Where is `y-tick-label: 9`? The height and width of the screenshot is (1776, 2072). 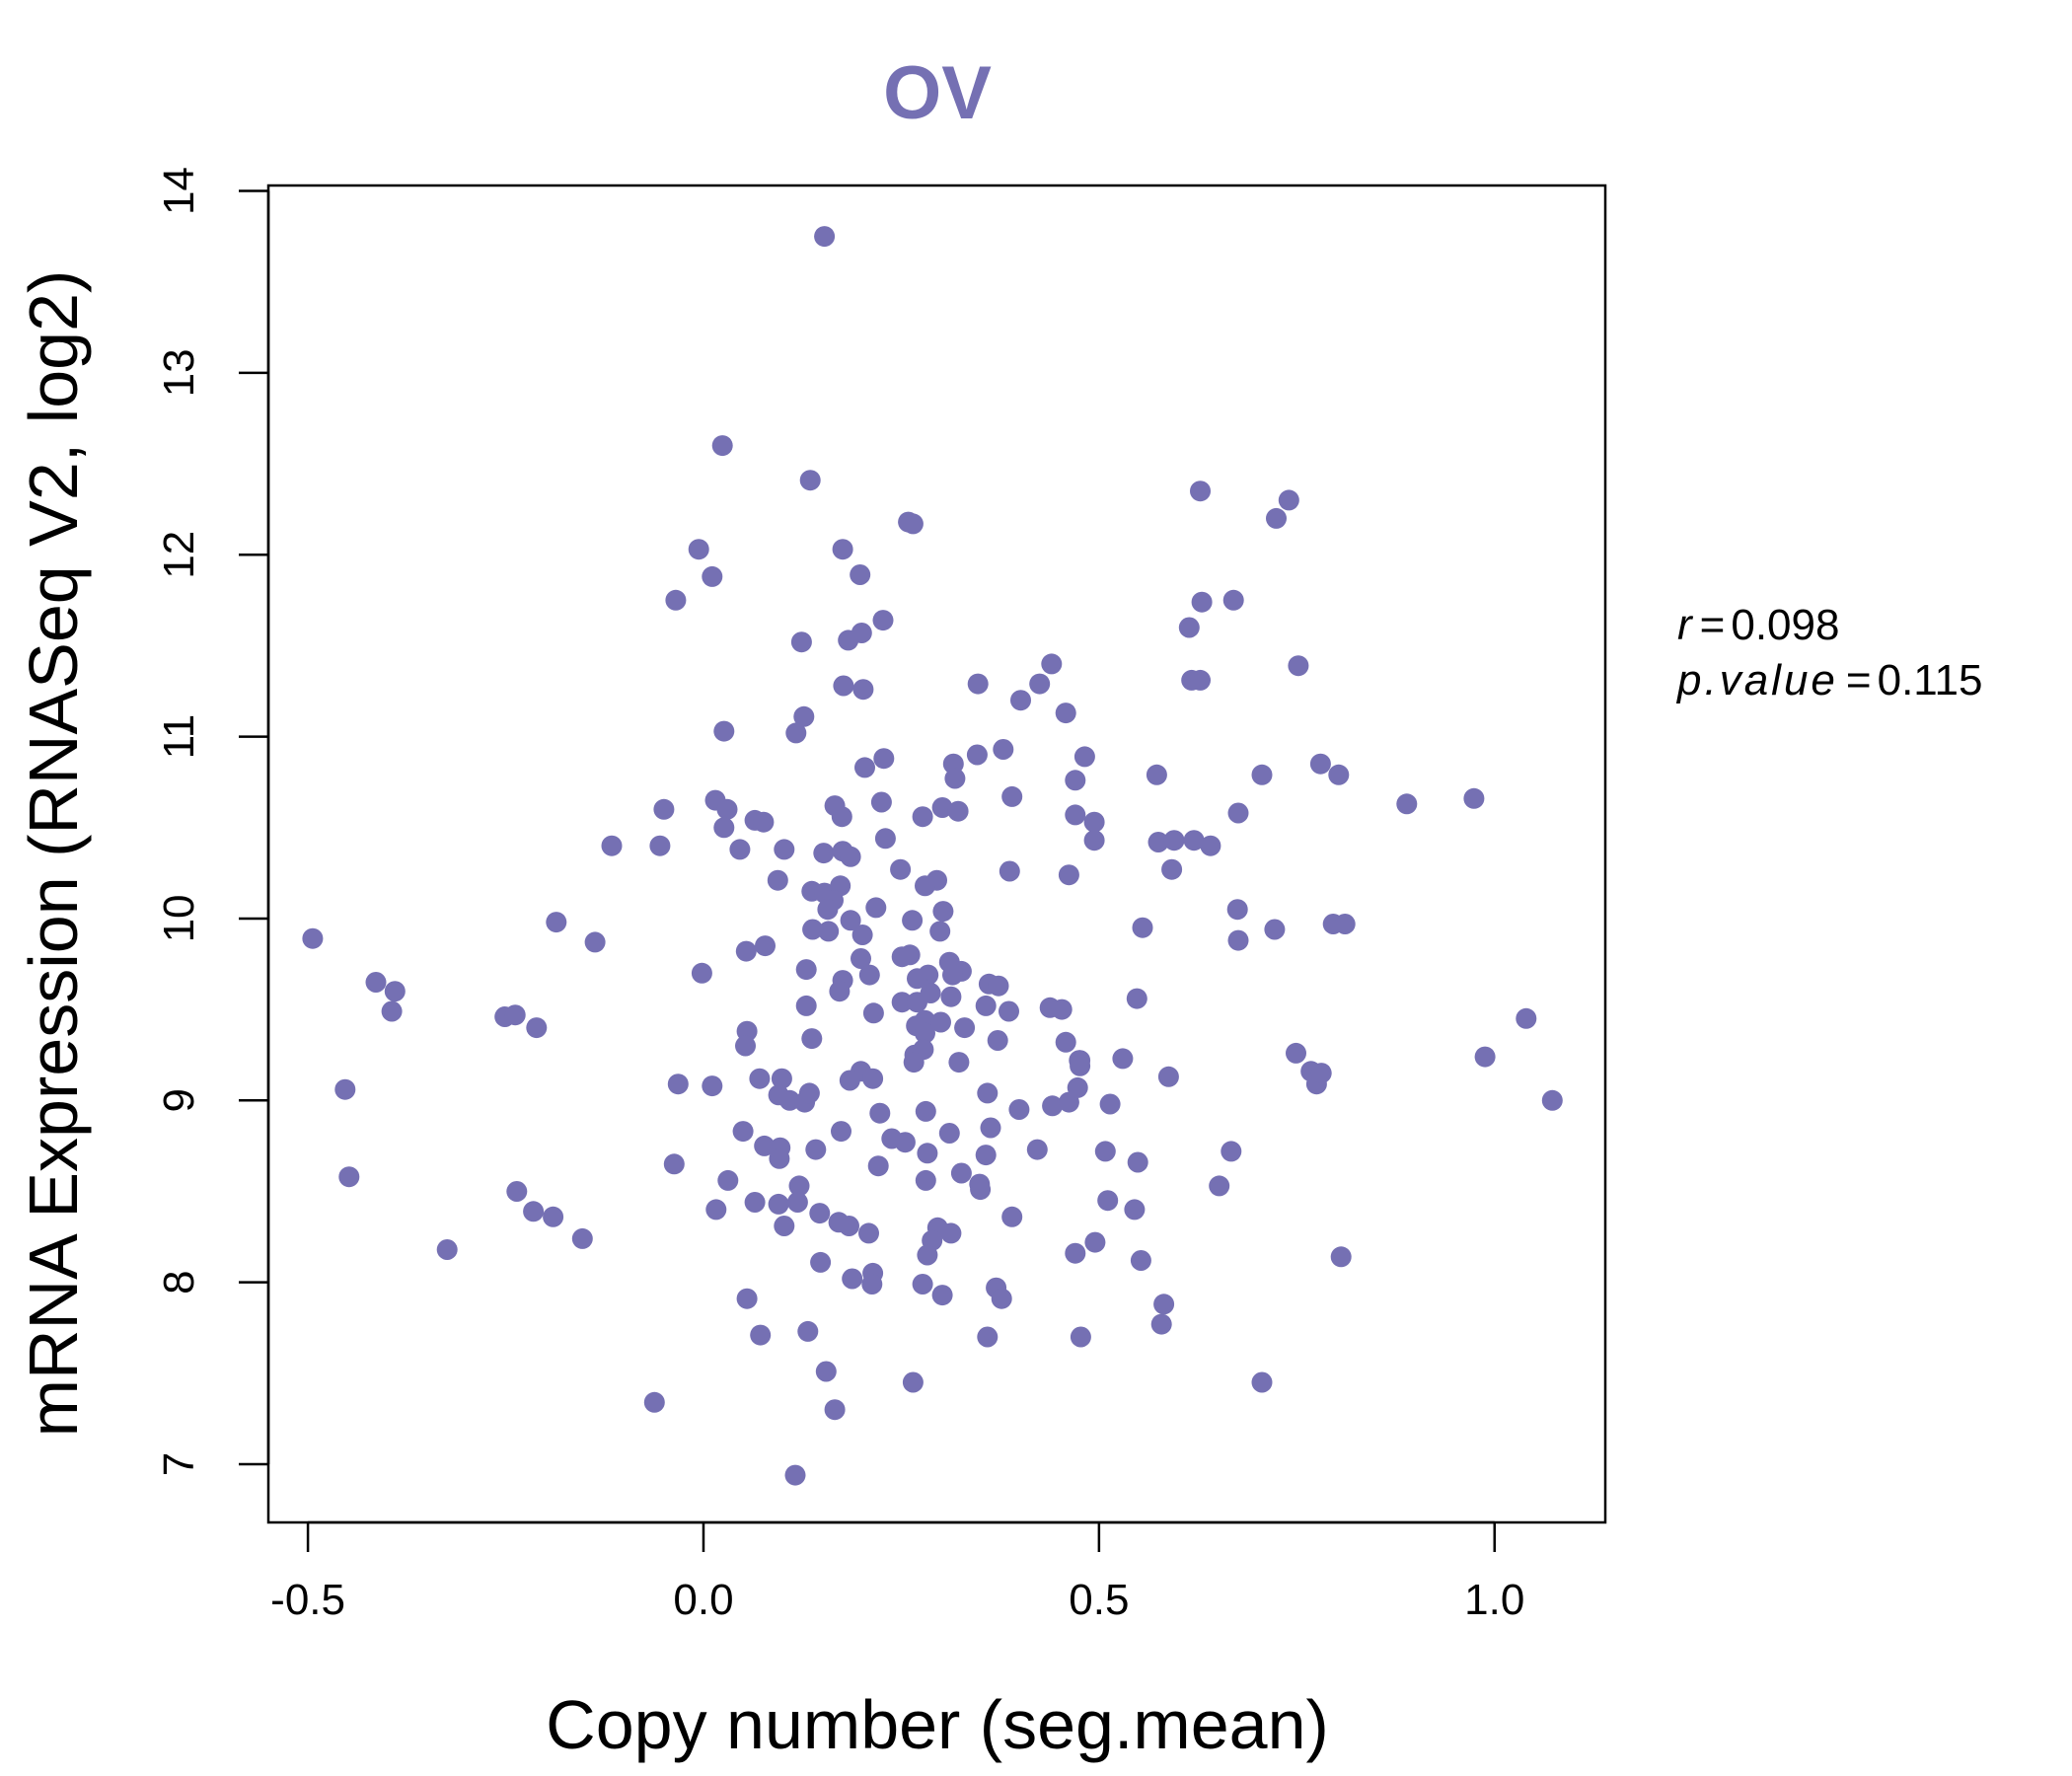 y-tick-label: 9 is located at coordinates (179, 1100).